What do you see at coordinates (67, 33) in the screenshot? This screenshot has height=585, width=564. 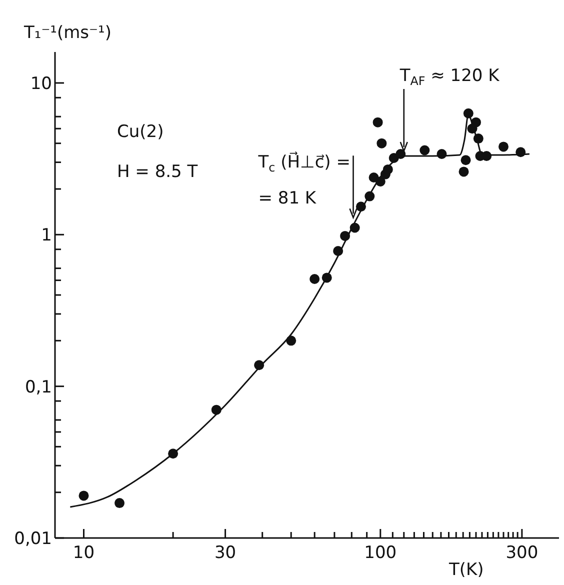 I see `y-axis-title: T₁⁻¹(ms⁻¹)` at bounding box center [67, 33].